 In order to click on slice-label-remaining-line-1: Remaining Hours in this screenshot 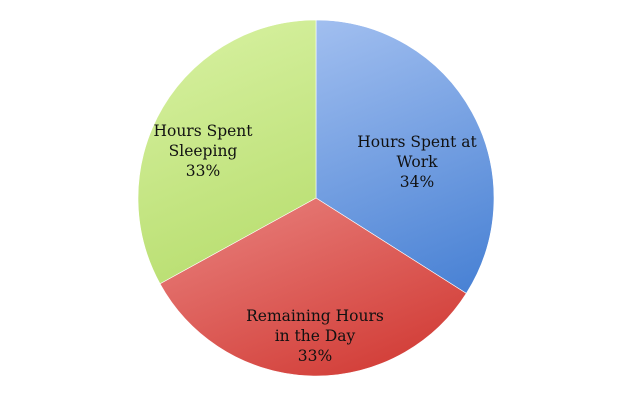, I will do `click(315, 316)`.